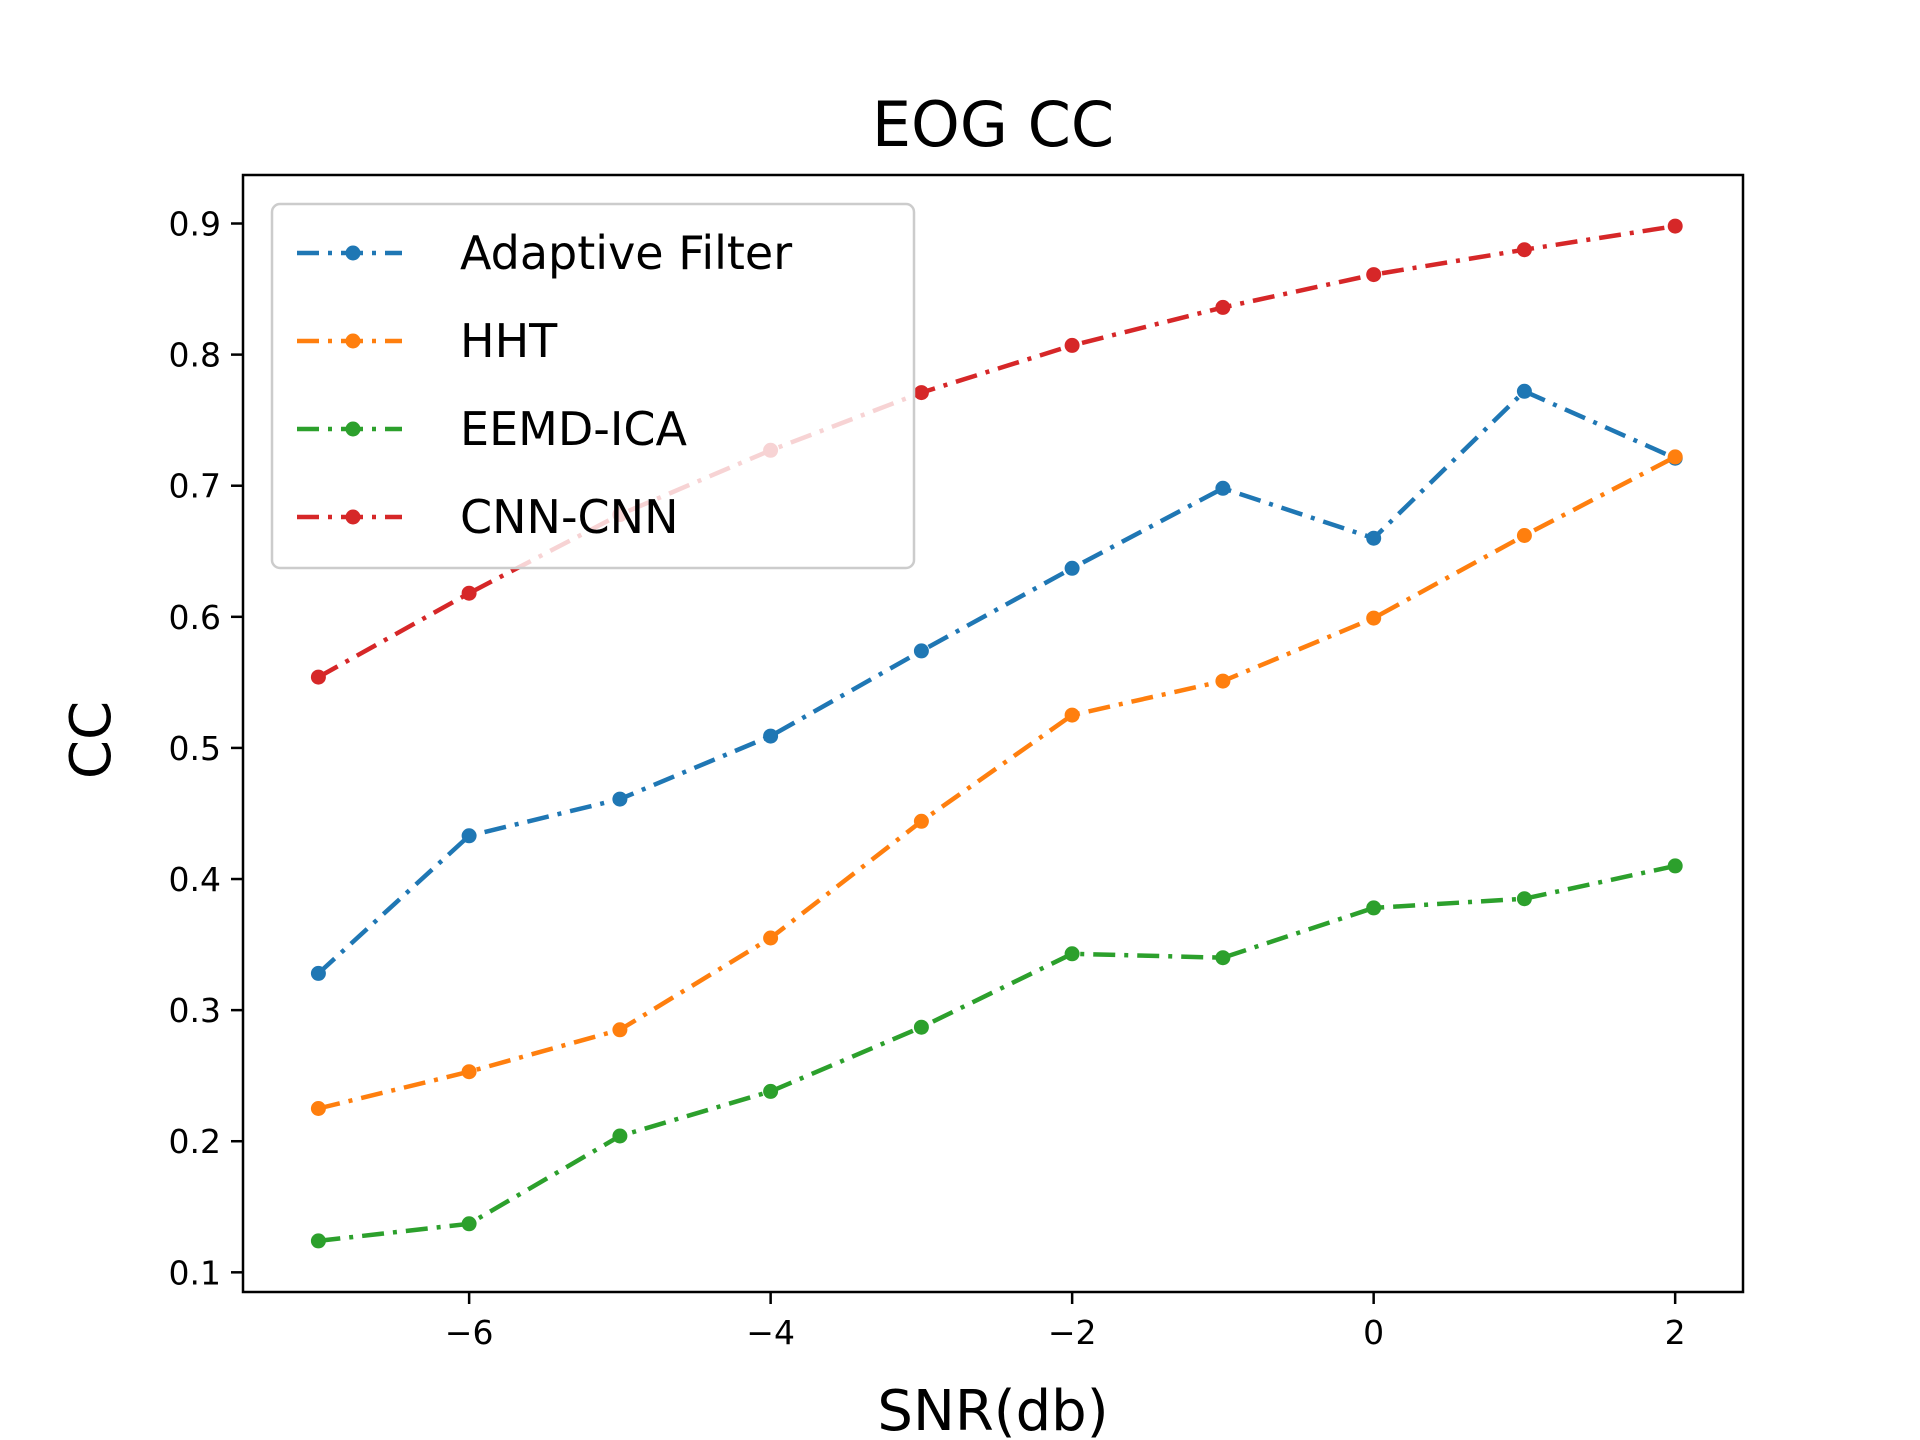 The image size is (1920, 1440). I want to click on legend-label-1: HHT, so click(509, 341).